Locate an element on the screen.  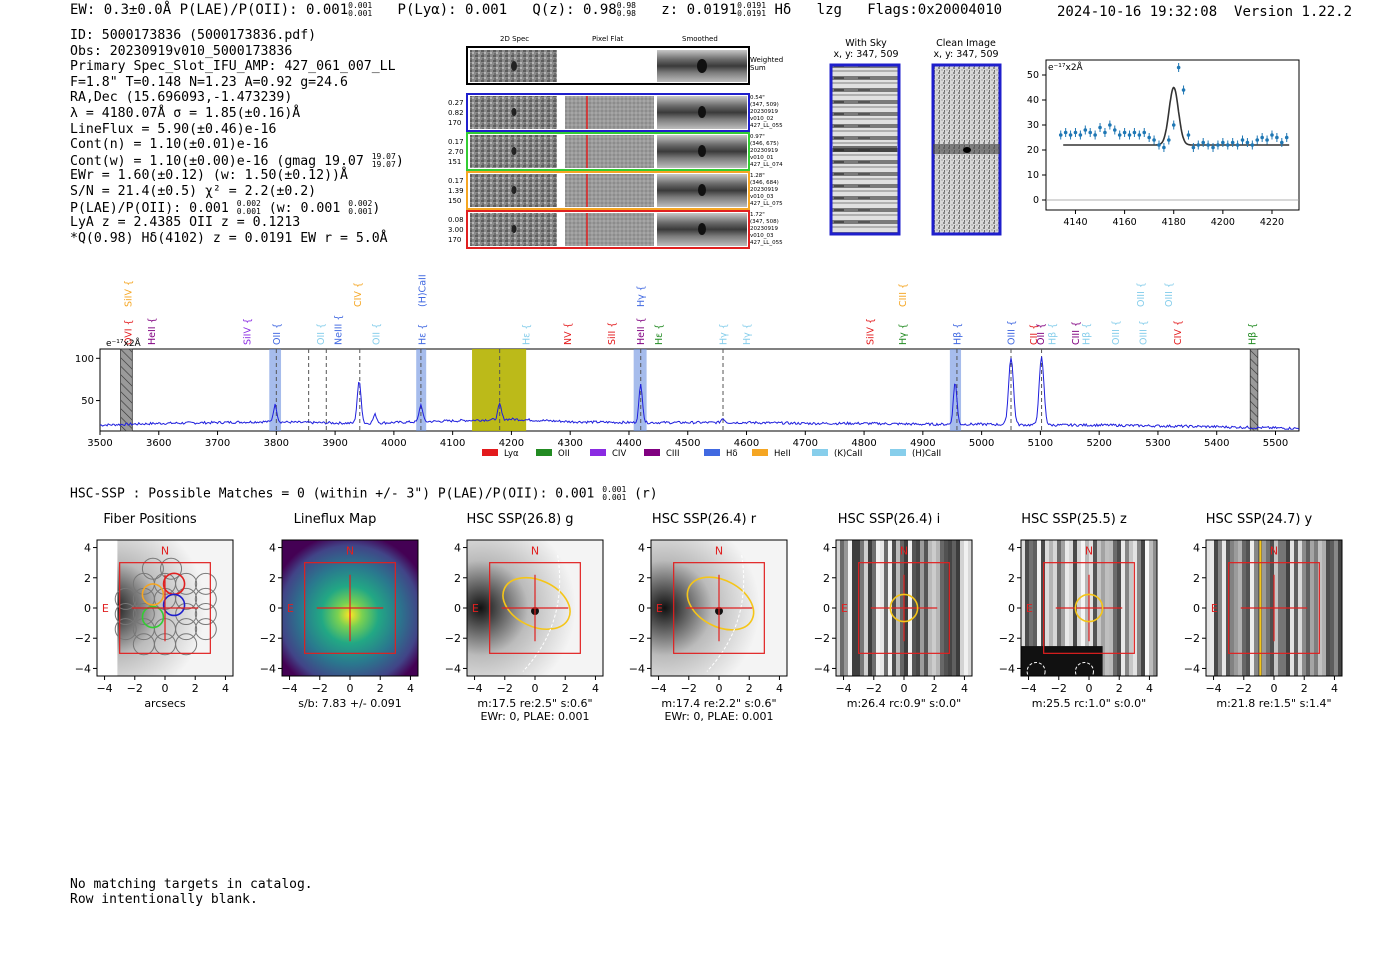
spectrum-x-tick-label: 4800 is located at coordinates (863, 443).